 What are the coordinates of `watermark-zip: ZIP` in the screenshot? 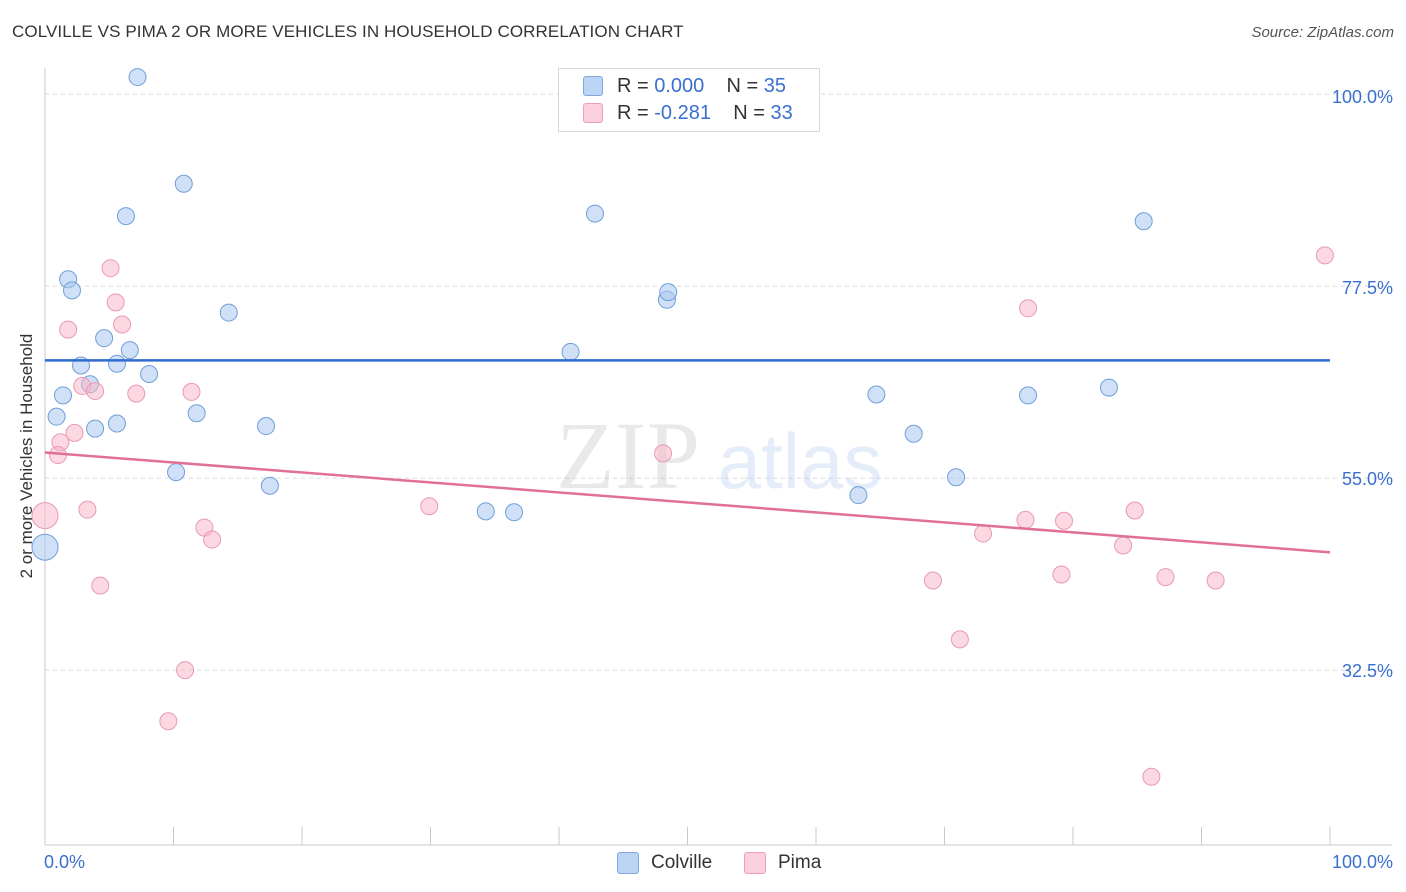 It's located at (628, 455).